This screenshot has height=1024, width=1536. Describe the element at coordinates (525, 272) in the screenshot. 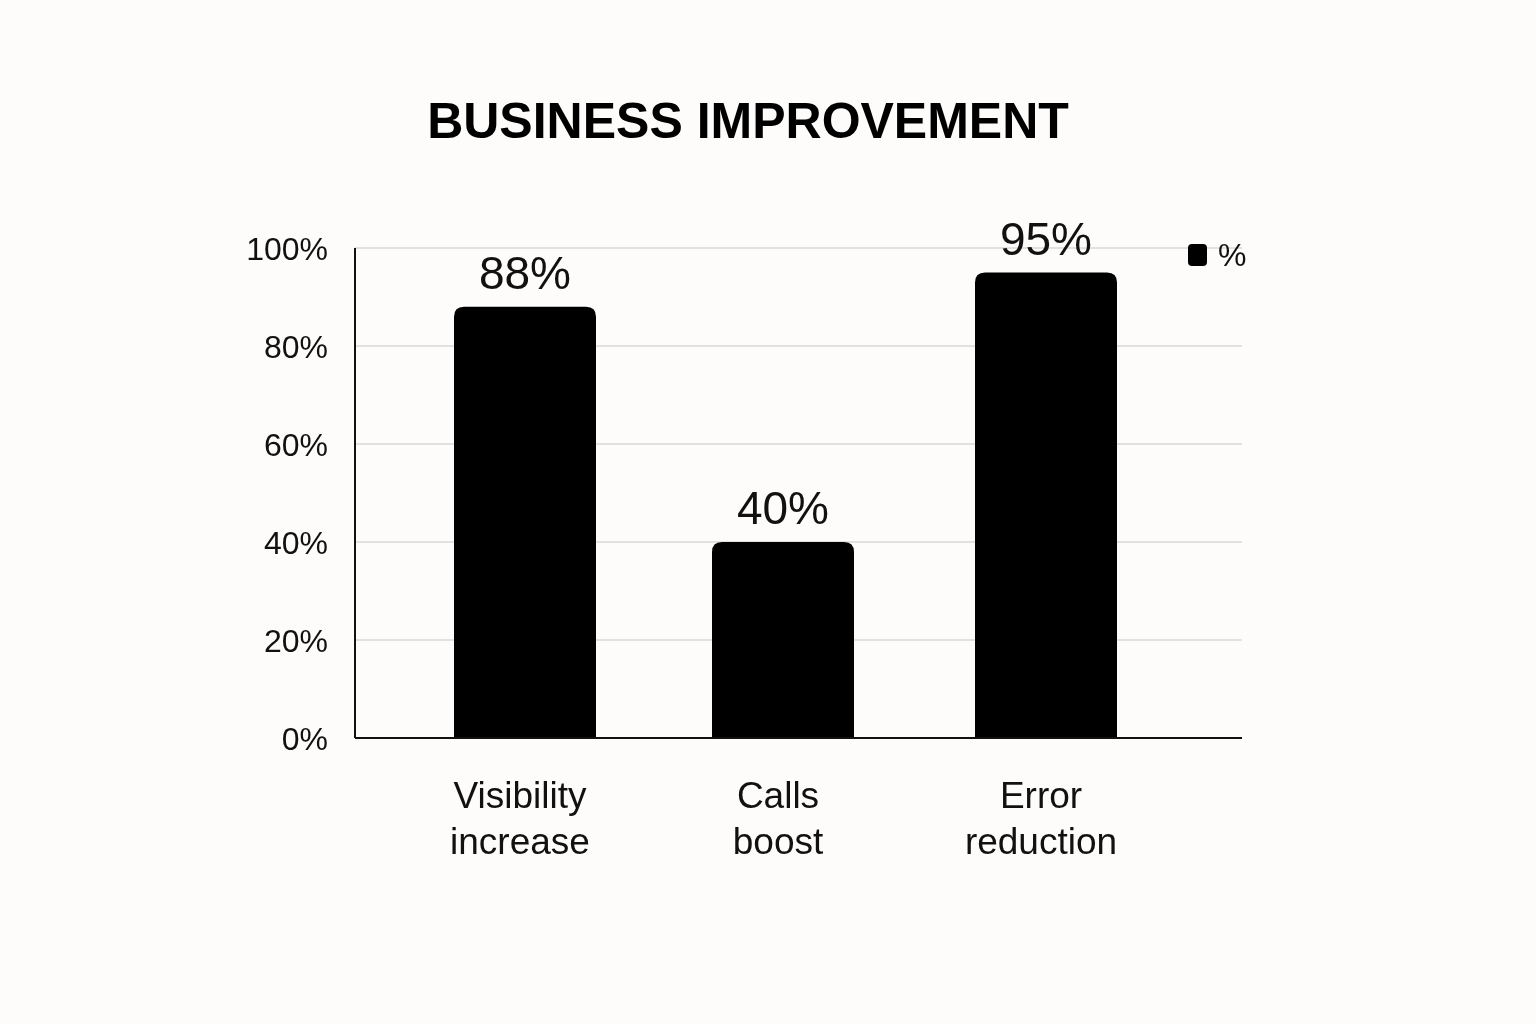

I see `data-label: 88%` at that location.